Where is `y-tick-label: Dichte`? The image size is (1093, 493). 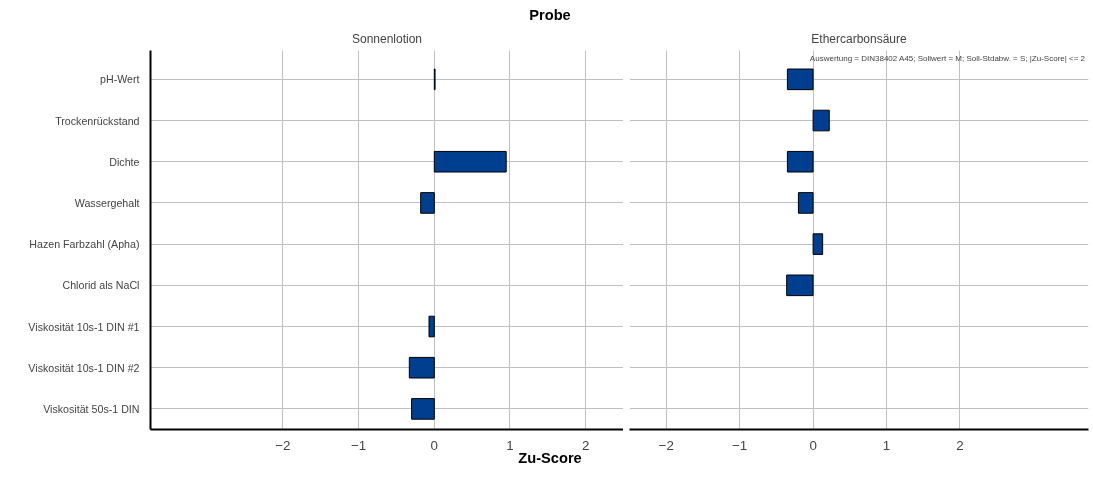
y-tick-label: Dichte is located at coordinates (124, 161).